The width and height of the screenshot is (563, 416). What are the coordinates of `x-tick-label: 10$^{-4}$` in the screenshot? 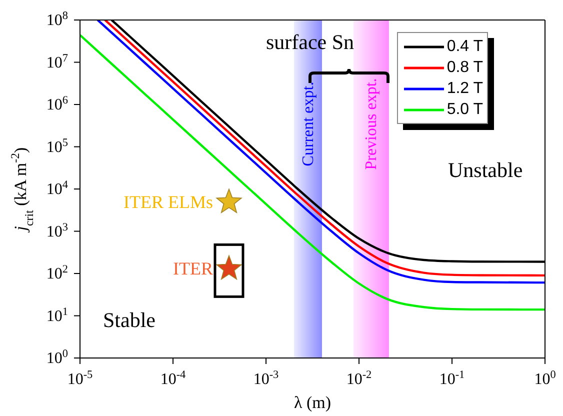 It's located at (173, 378).